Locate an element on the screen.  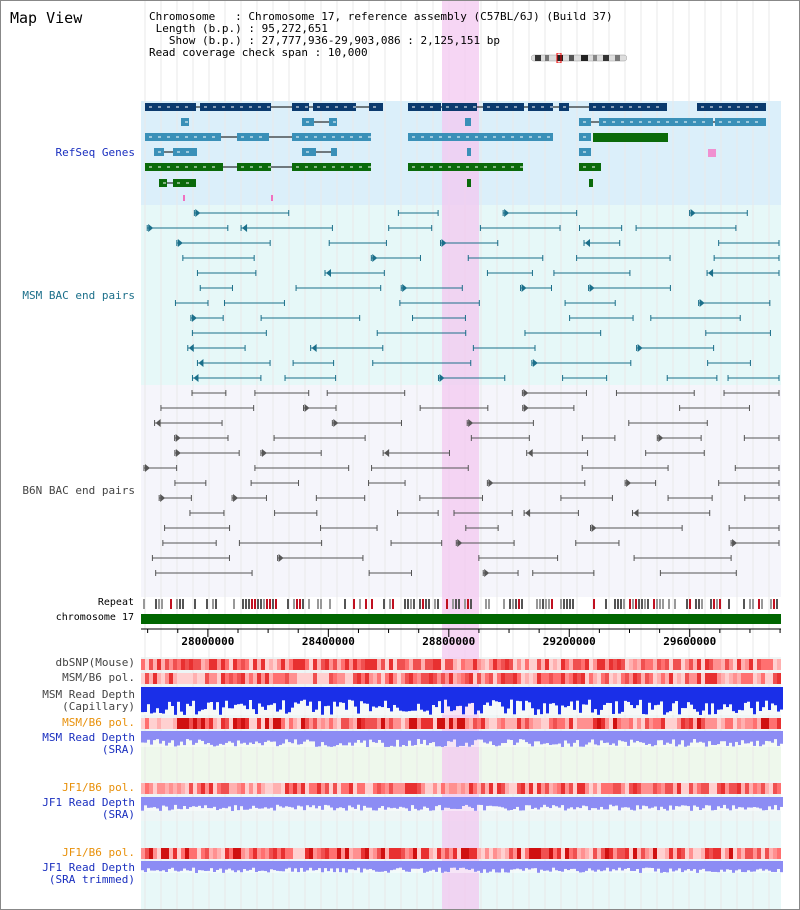
track-label-chromosome: chromosome 17 is located at coordinates (94, 617).